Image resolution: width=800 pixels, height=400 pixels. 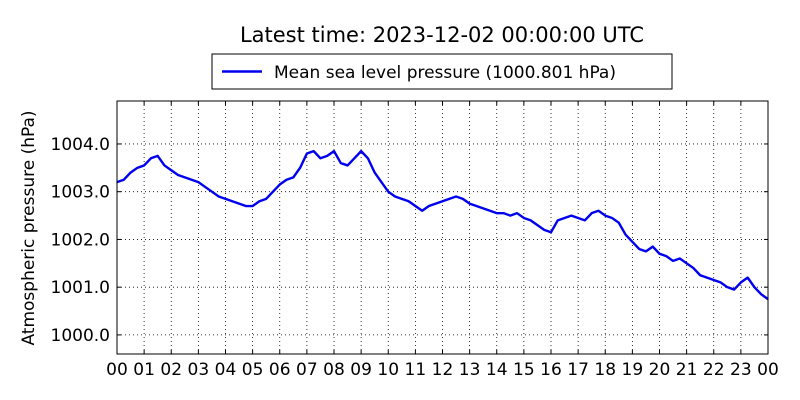 What do you see at coordinates (443, 370) in the screenshot?
I see `x-tick-label: 12` at bounding box center [443, 370].